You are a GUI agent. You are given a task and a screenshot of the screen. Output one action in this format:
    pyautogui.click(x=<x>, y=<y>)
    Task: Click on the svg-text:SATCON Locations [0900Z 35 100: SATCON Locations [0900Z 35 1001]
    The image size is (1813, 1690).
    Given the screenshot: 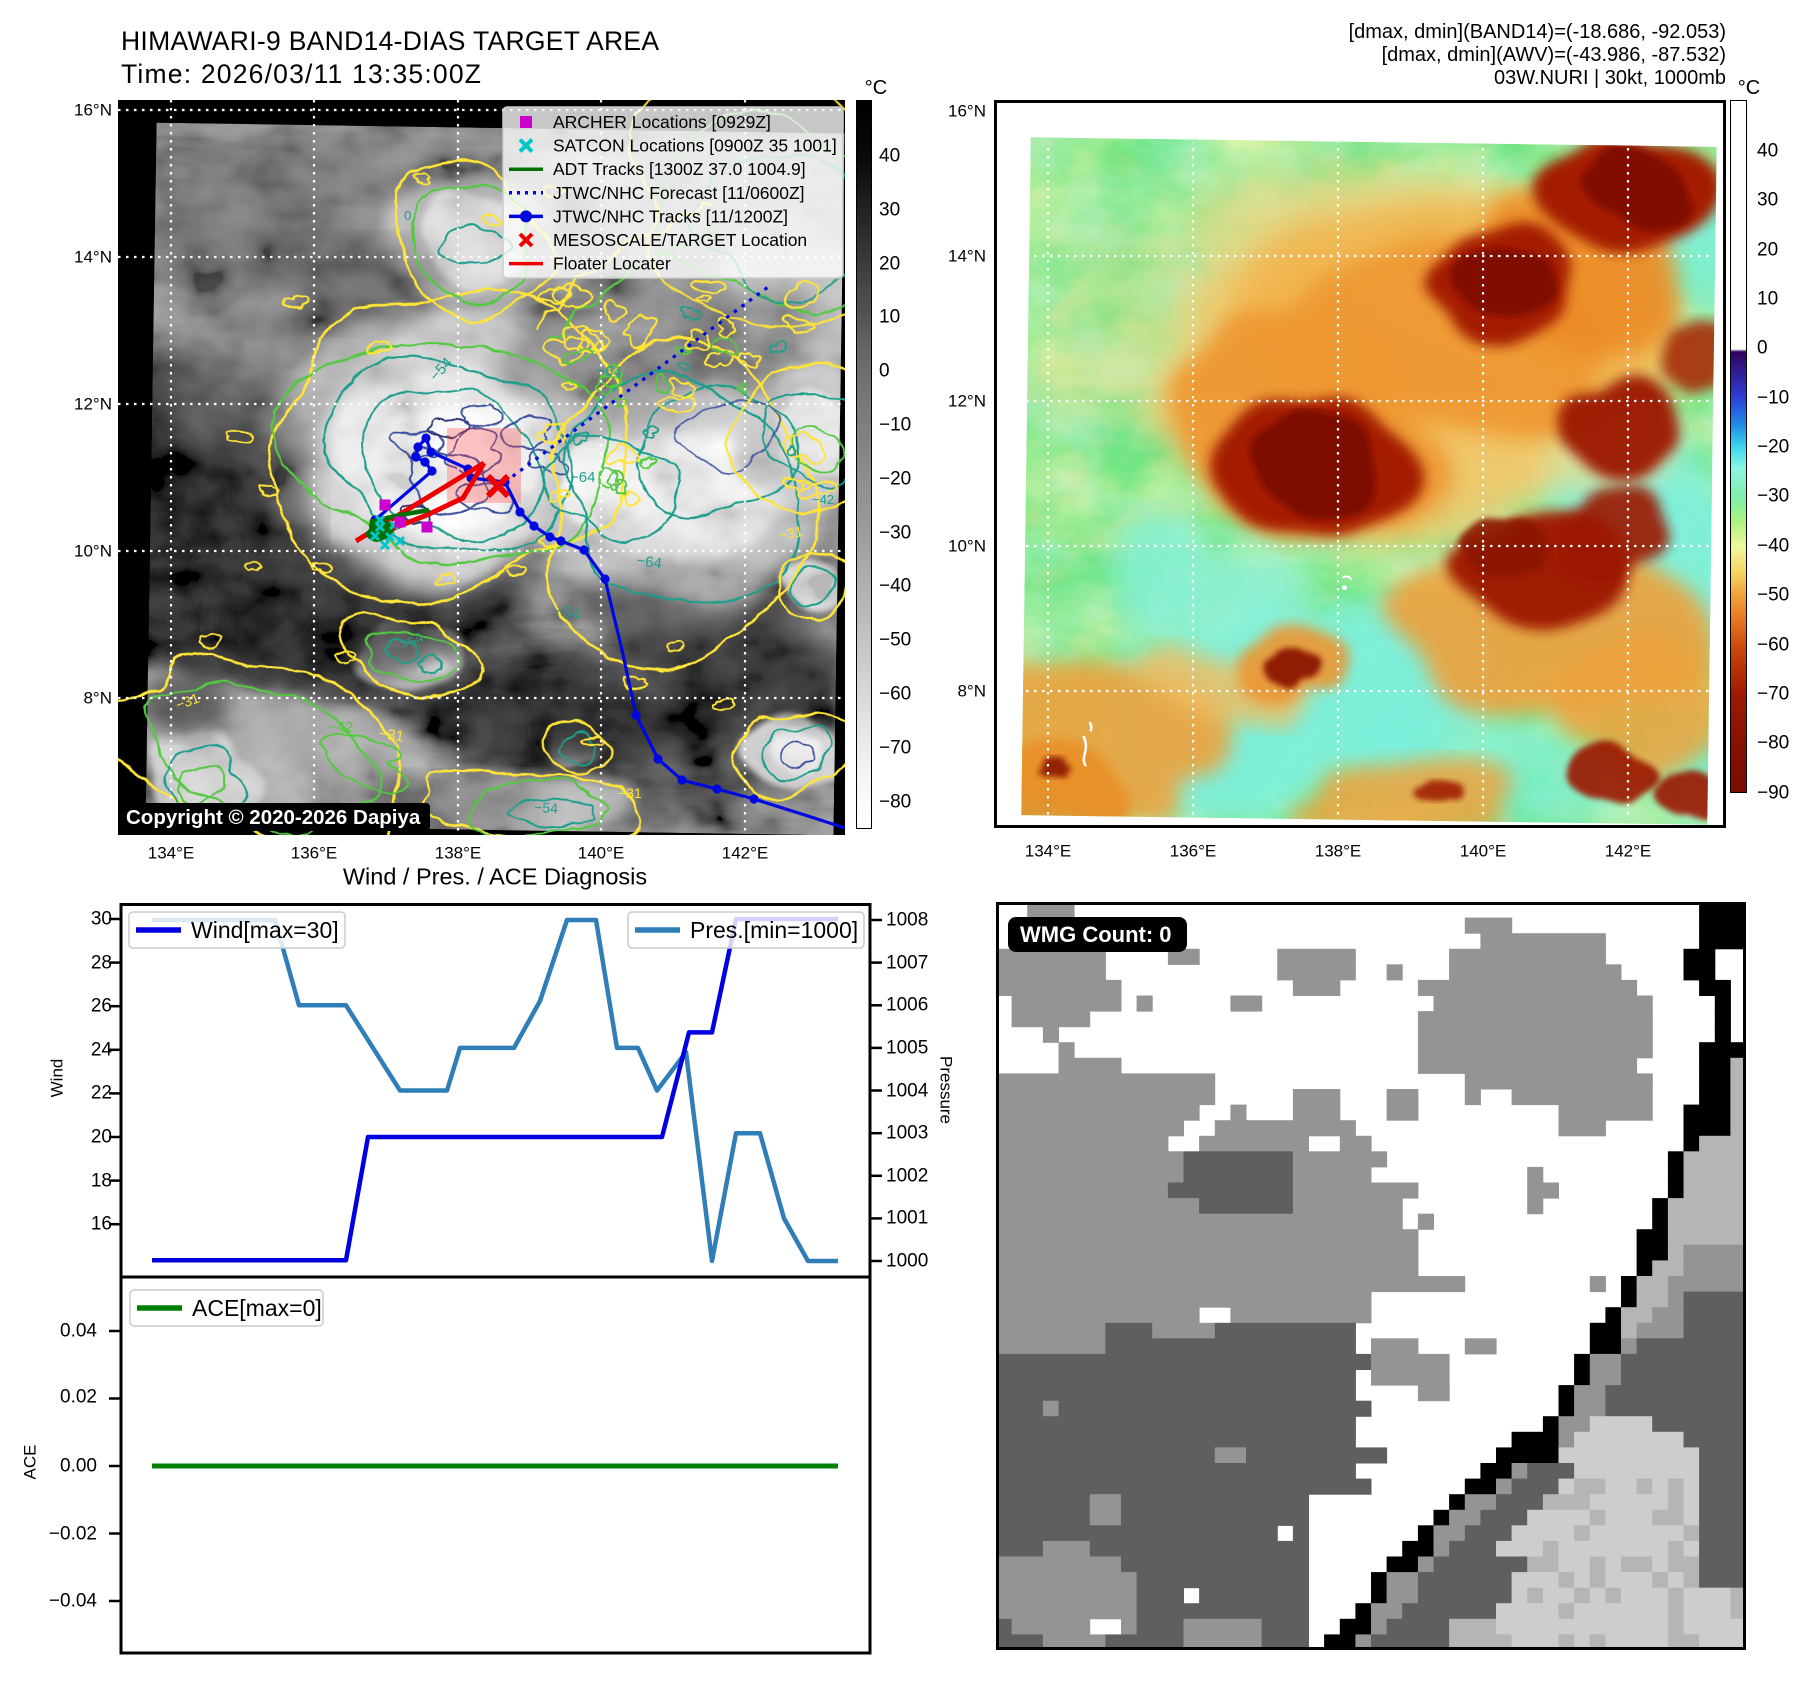 What is the action you would take?
    pyautogui.click(x=695, y=146)
    